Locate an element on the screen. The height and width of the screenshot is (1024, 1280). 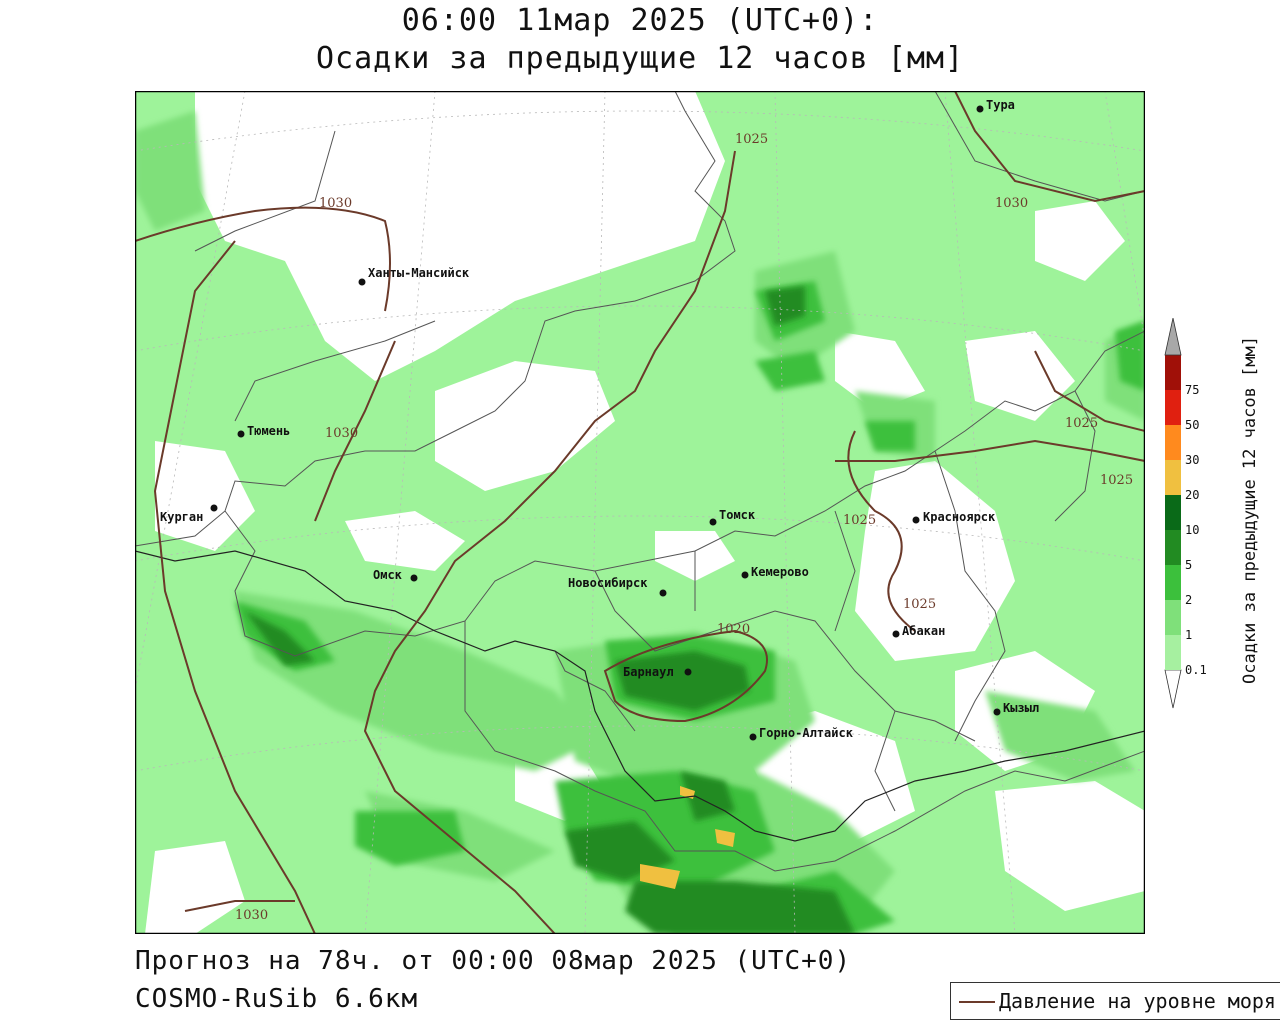
city-label: Ханты-Мансийск is located at coordinates (419, 273).